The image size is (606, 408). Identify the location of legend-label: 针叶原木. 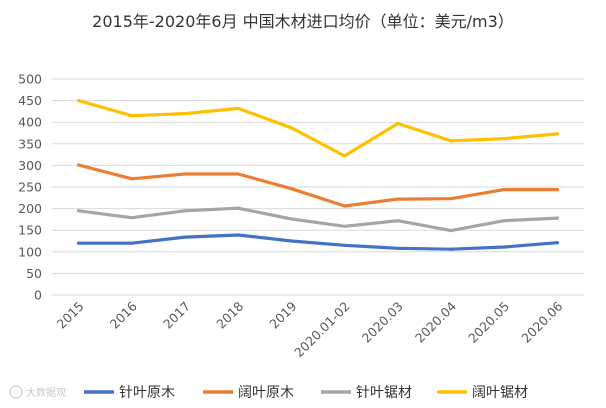
(147, 393).